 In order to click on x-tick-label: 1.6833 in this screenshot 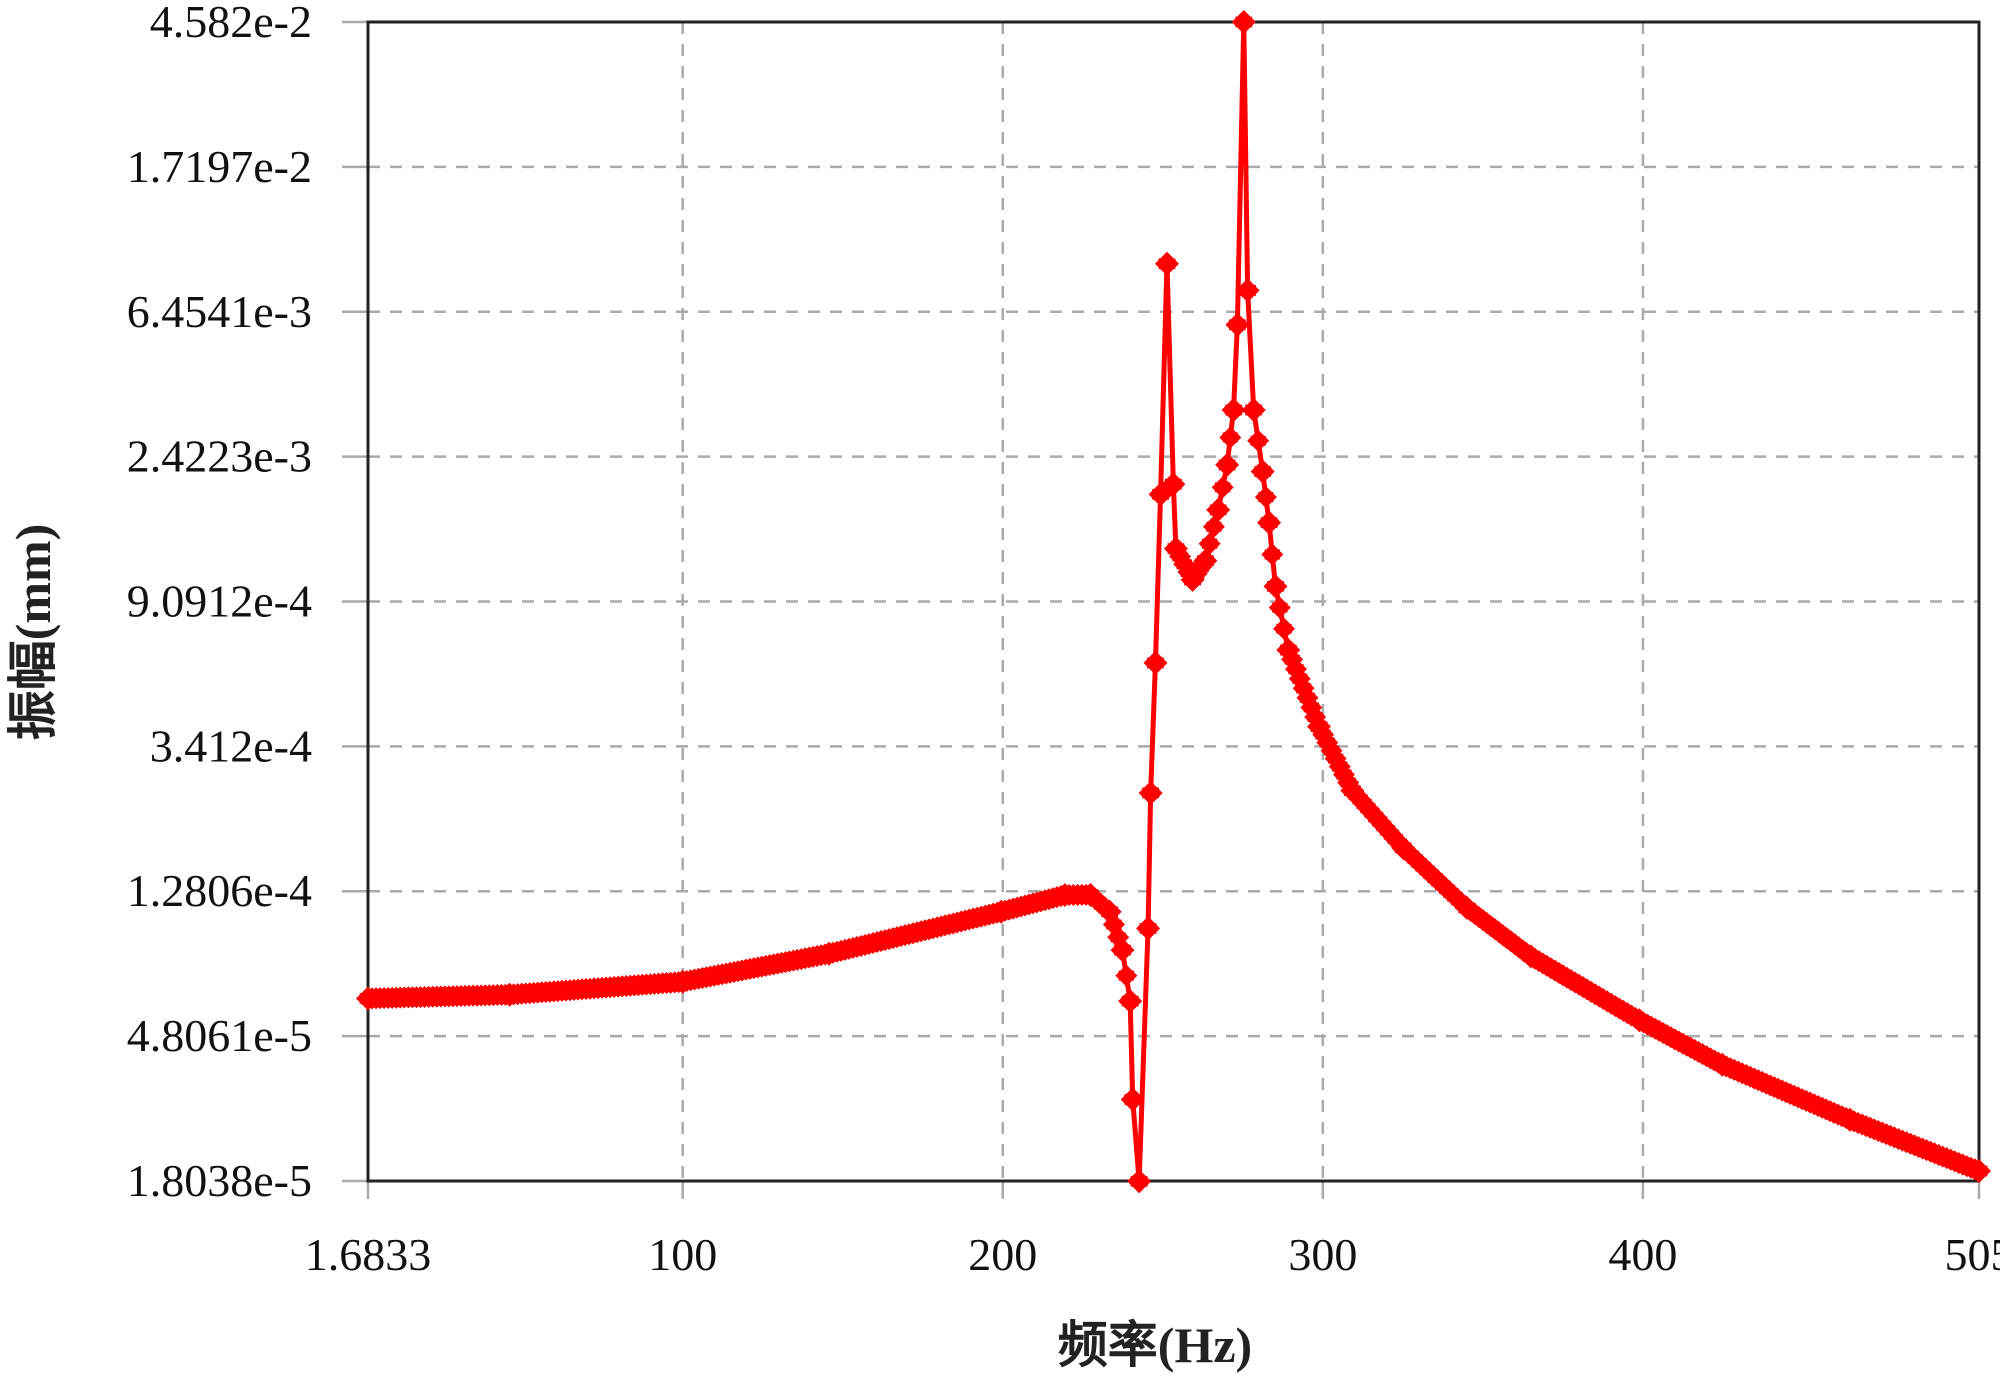, I will do `click(368, 1254)`.